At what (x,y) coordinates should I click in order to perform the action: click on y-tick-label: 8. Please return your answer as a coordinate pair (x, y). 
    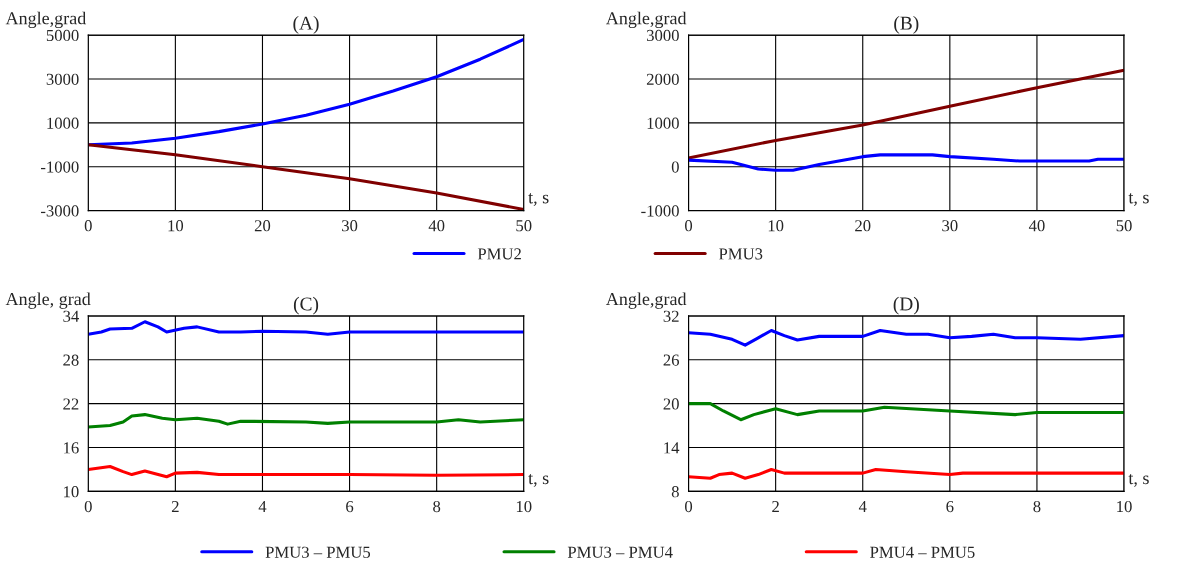
    Looking at the image, I should click on (675, 492).